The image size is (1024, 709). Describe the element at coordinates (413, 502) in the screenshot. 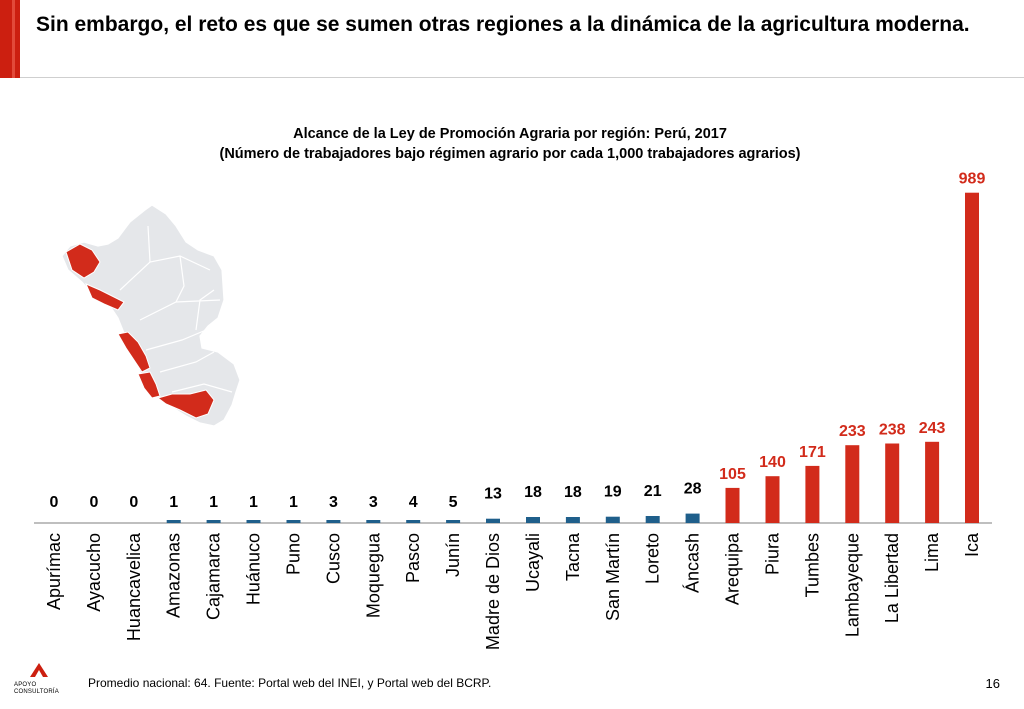

I see `value-label-pasco: 4` at that location.